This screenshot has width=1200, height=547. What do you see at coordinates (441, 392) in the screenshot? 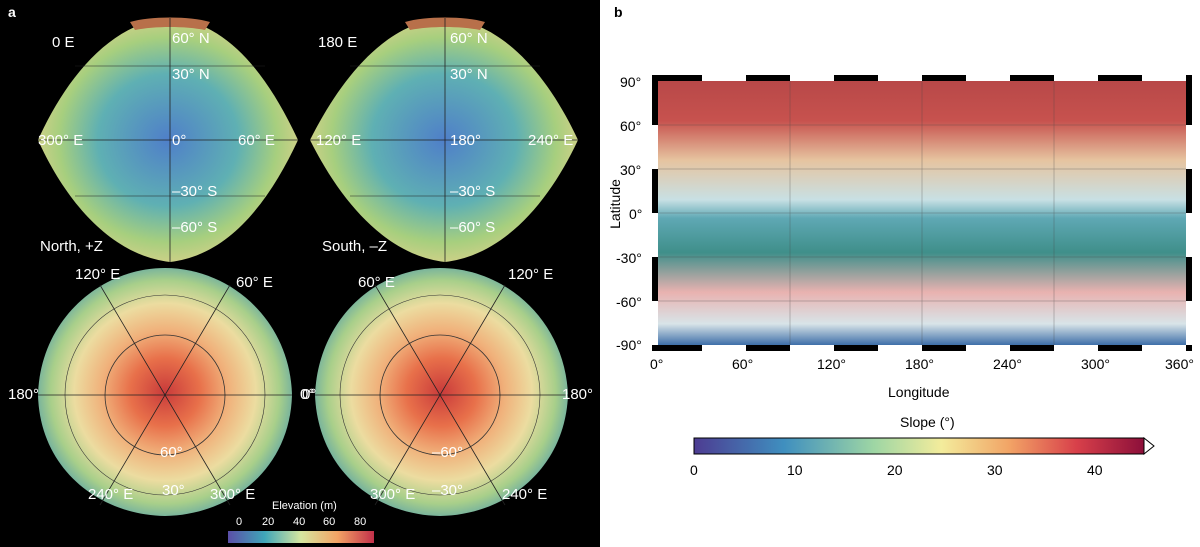
I see `view-south` at bounding box center [441, 392].